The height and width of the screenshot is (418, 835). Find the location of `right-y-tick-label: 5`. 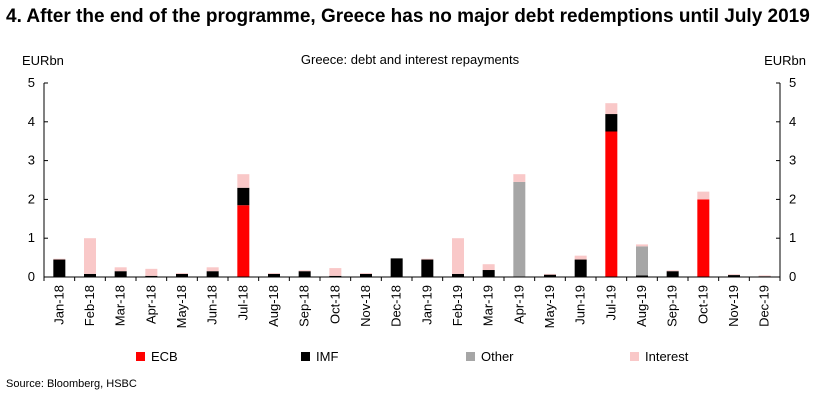

right-y-tick-label: 5 is located at coordinates (792, 82).